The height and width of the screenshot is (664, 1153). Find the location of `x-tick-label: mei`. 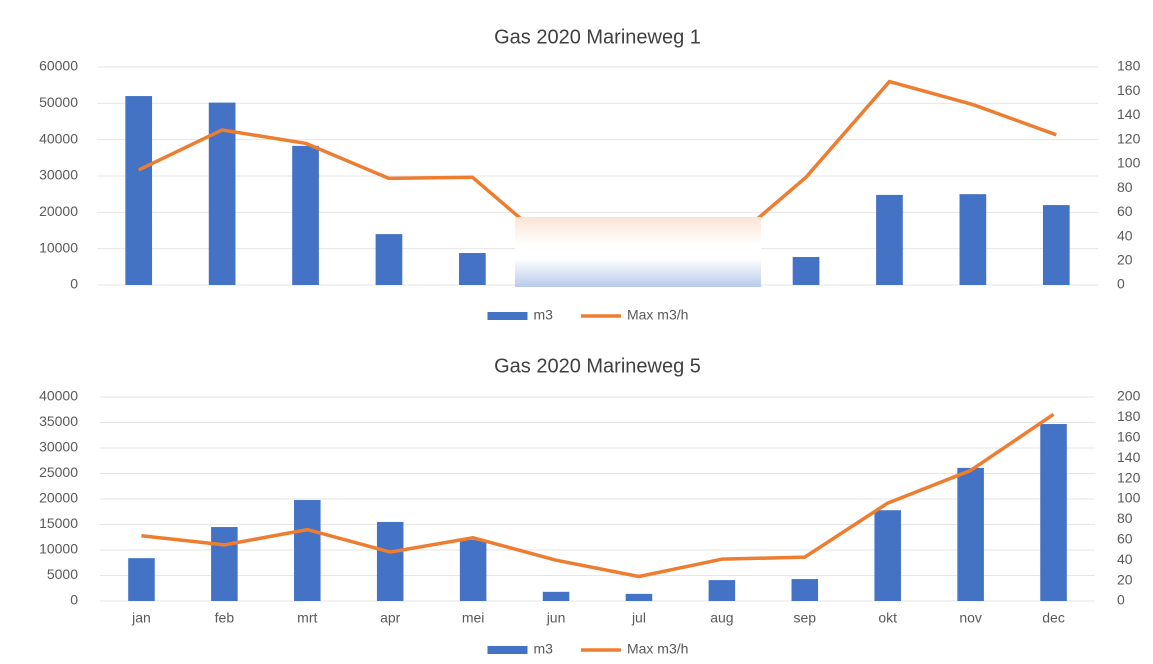

x-tick-label: mei is located at coordinates (473, 618).